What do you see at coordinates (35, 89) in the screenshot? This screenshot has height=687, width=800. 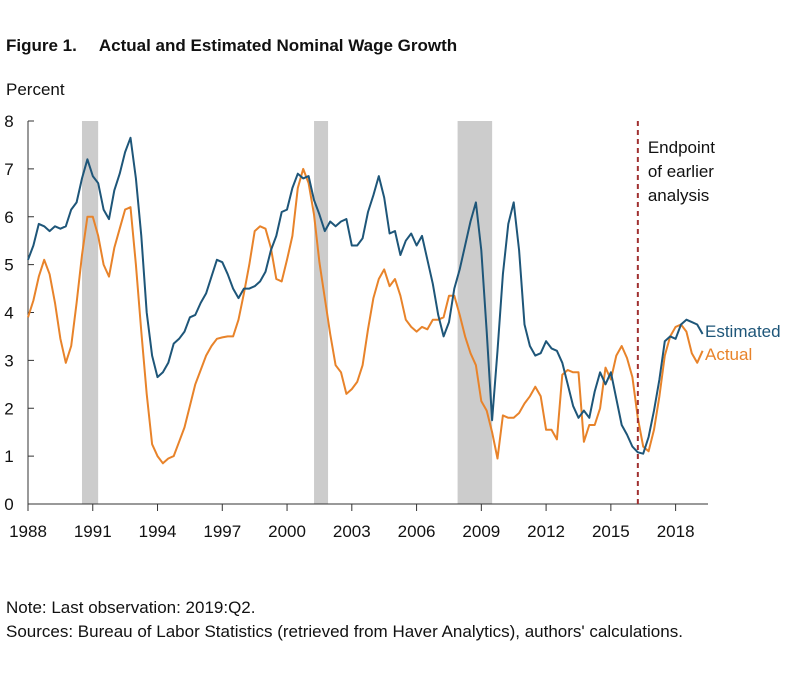 I see `y-axis-unit-label: Percent` at bounding box center [35, 89].